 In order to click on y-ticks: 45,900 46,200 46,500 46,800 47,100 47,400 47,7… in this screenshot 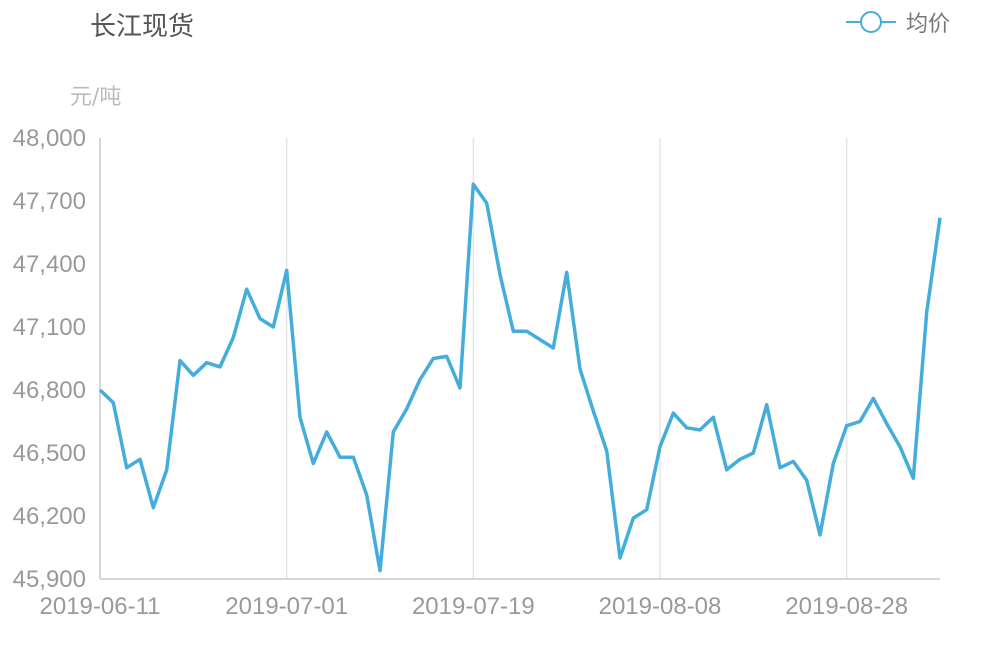, I will do `click(49, 359)`.